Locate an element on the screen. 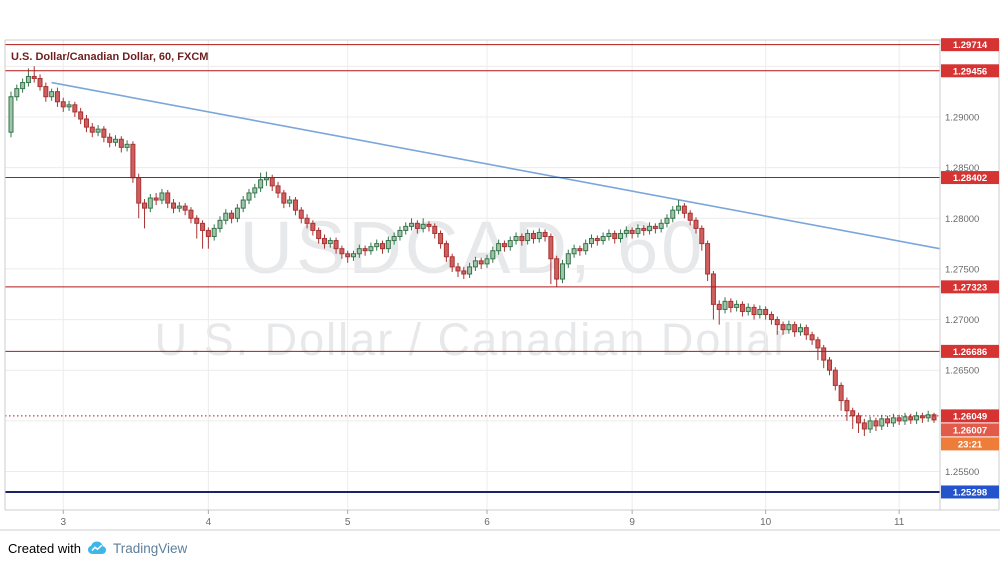 The height and width of the screenshot is (565, 1000). svg-text: 1.28402 is located at coordinates (970, 178).